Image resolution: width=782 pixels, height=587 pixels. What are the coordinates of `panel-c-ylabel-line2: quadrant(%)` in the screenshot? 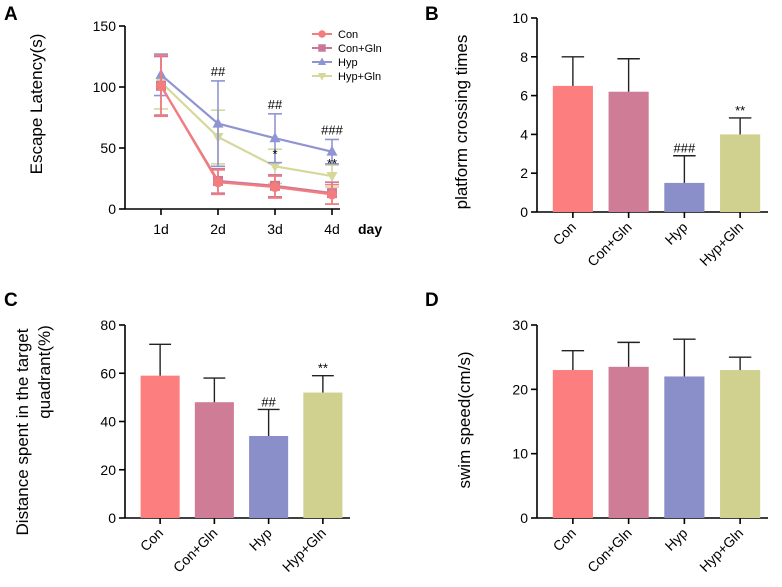 It's located at (44, 372).